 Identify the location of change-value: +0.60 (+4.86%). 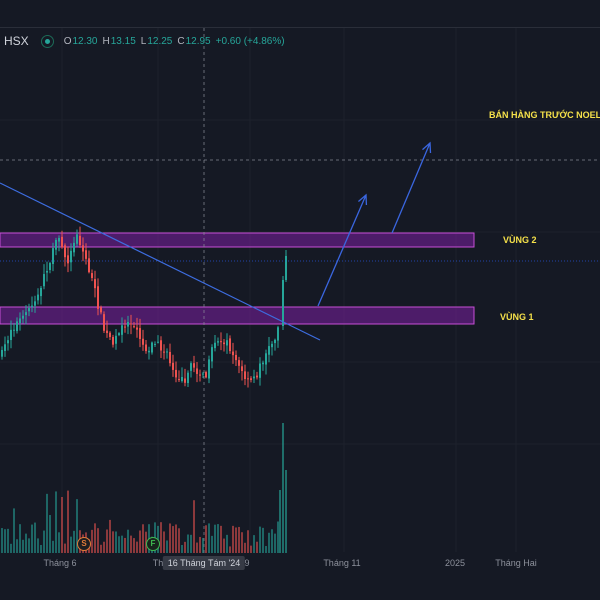
(250, 41).